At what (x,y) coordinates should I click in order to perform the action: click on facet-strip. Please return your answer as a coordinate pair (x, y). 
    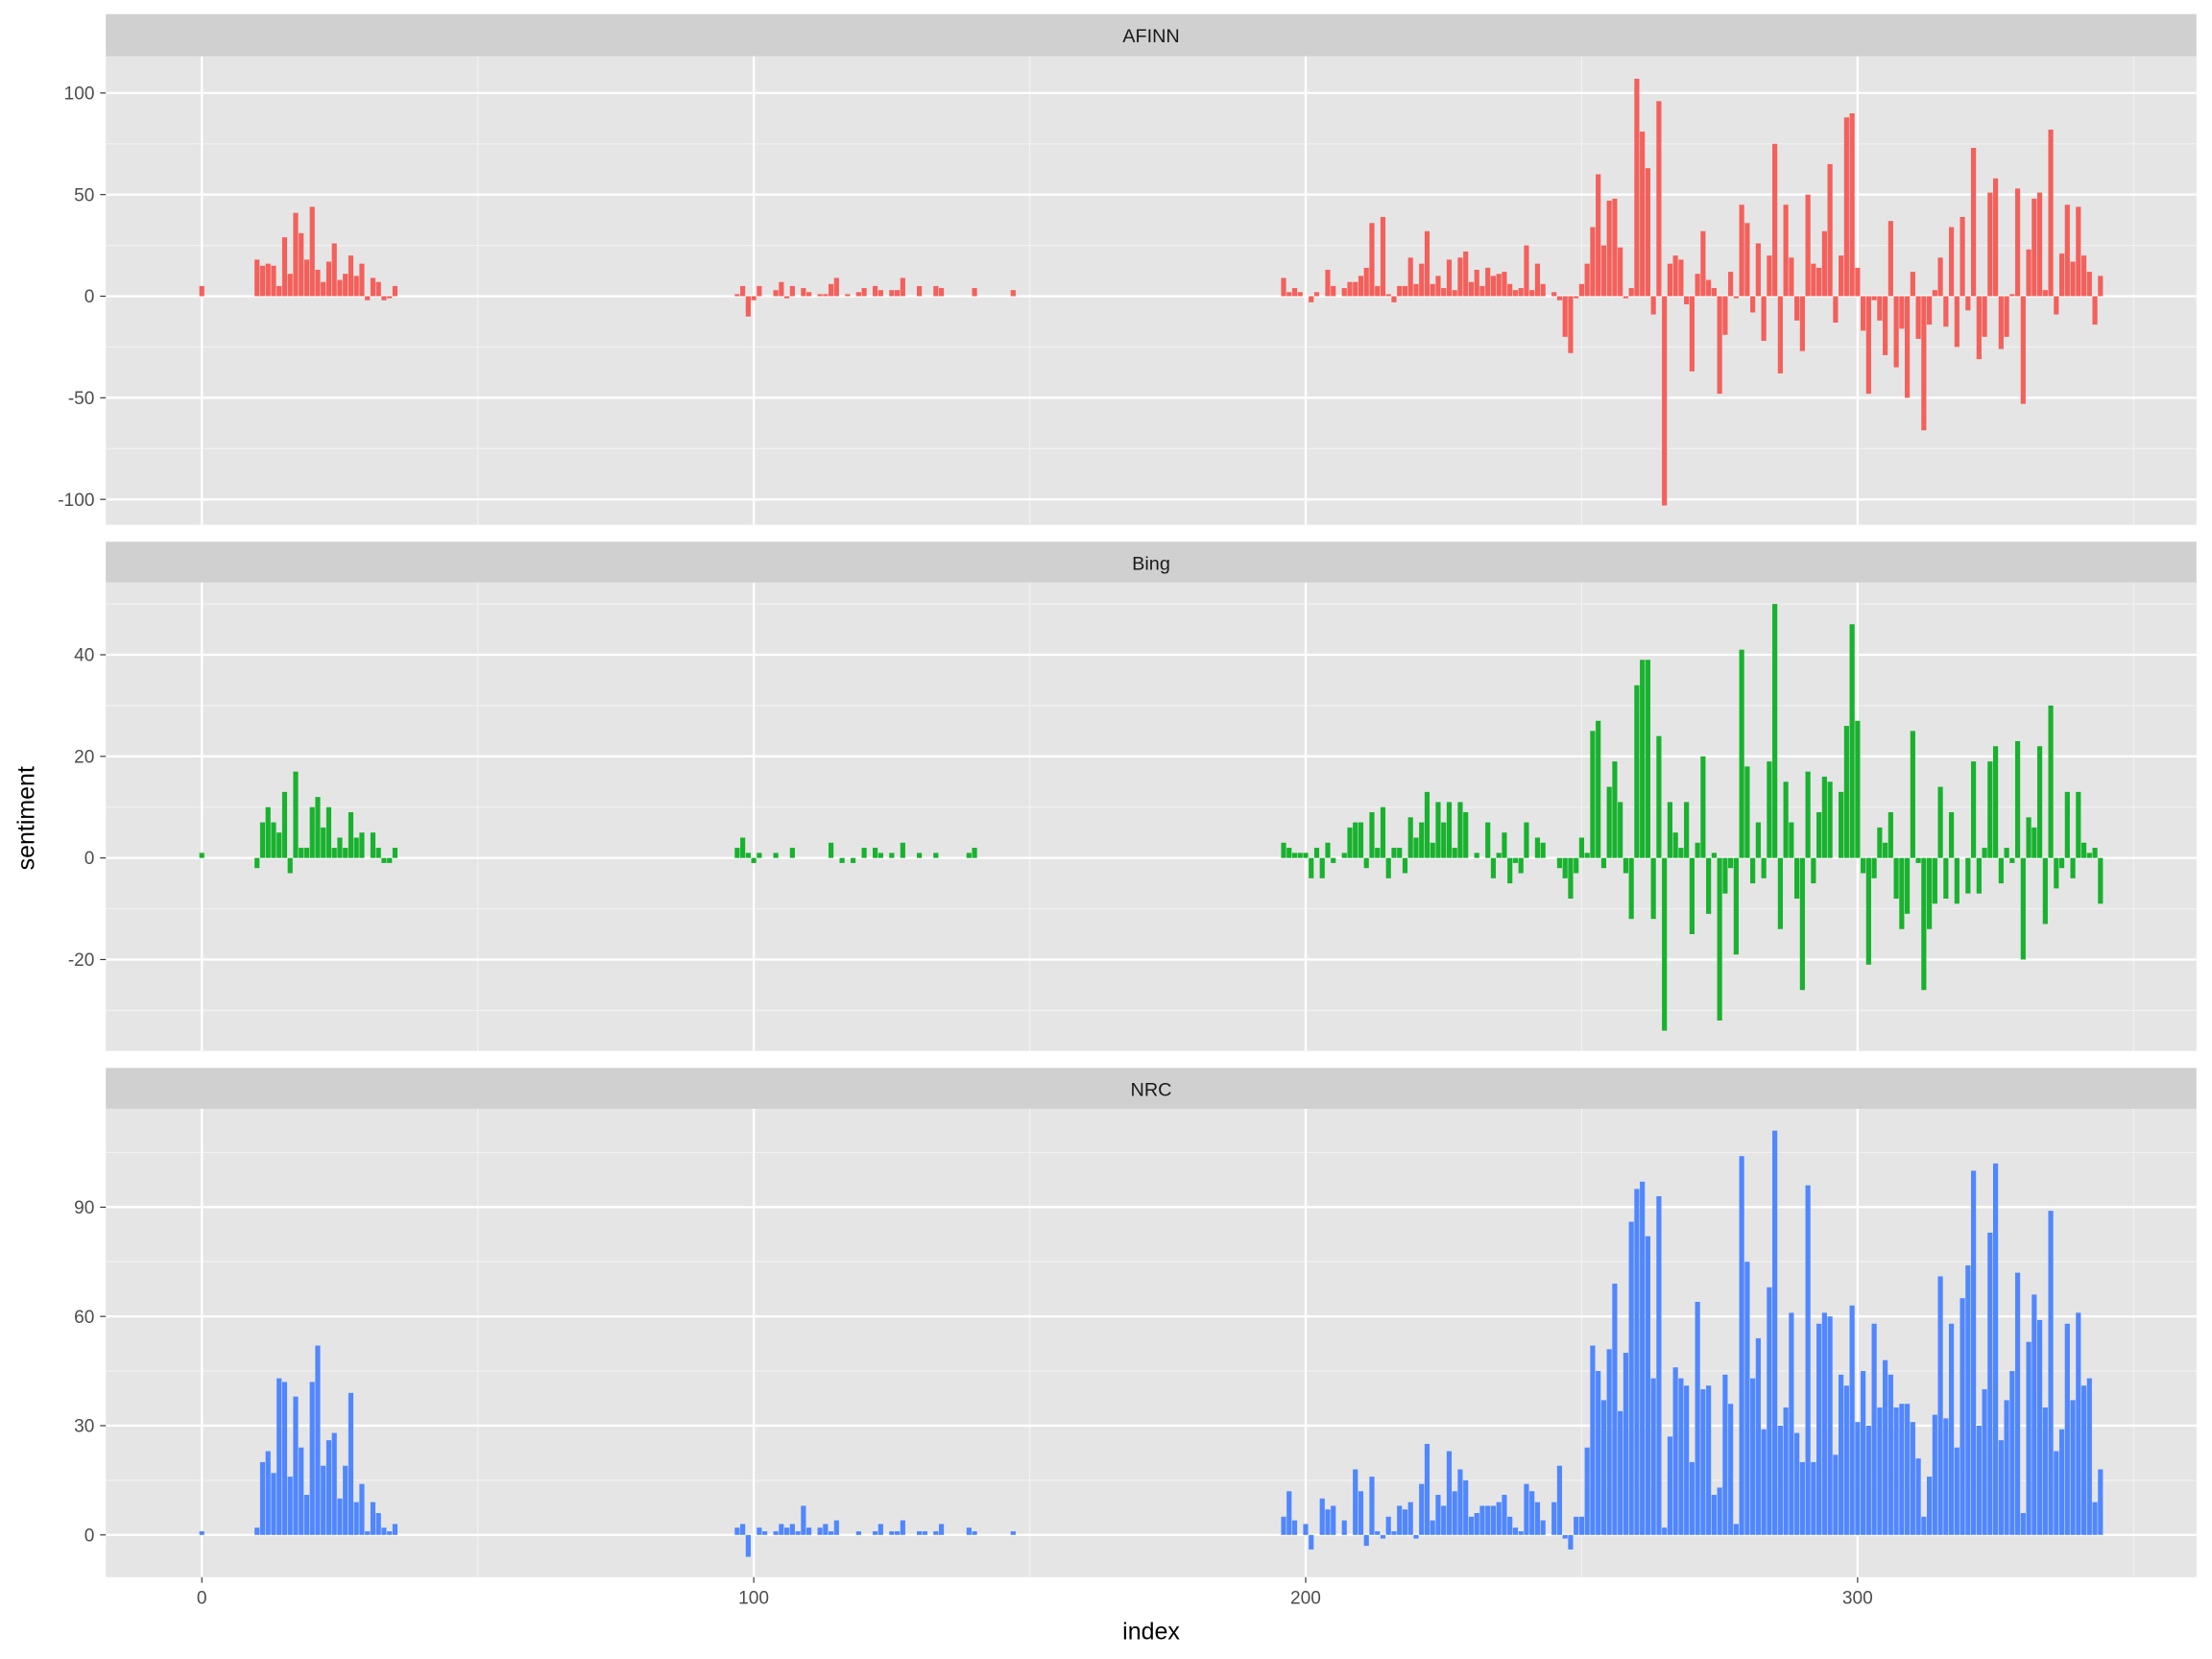
    Looking at the image, I should click on (1151, 562).